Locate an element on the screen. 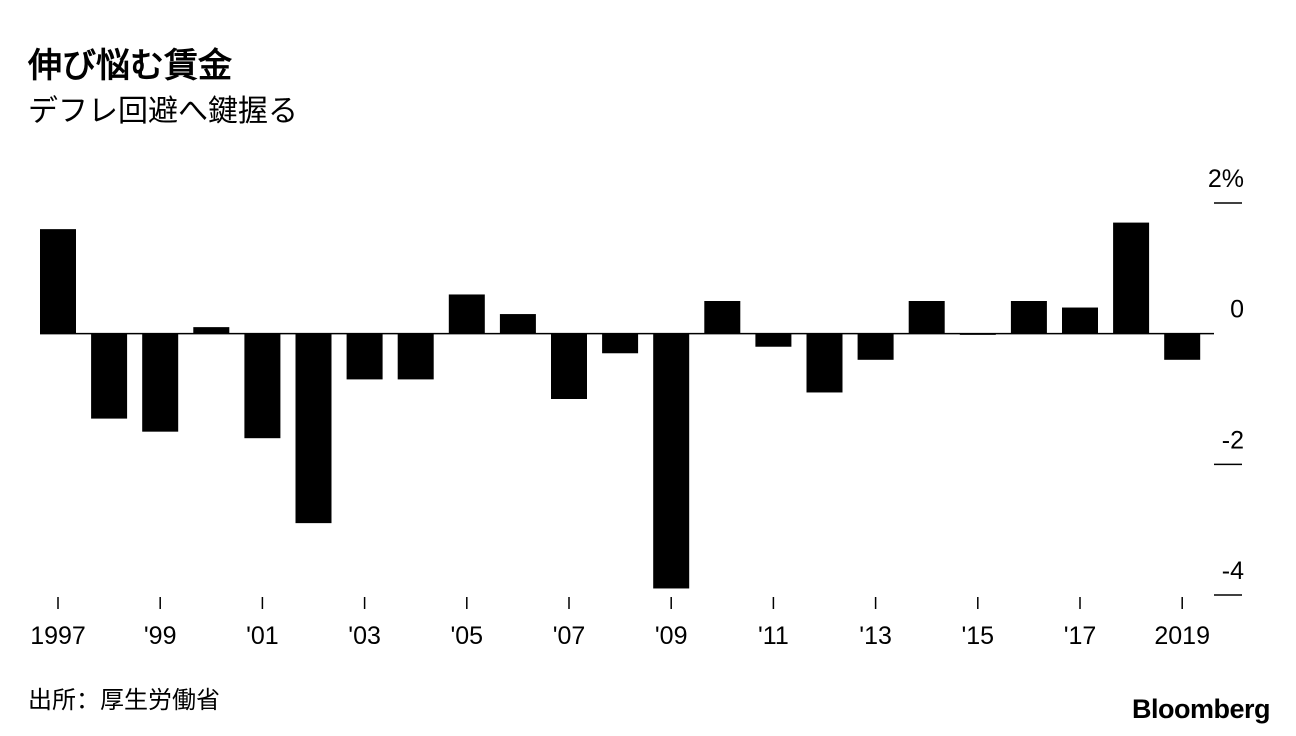  bar-1997 is located at coordinates (58, 281).